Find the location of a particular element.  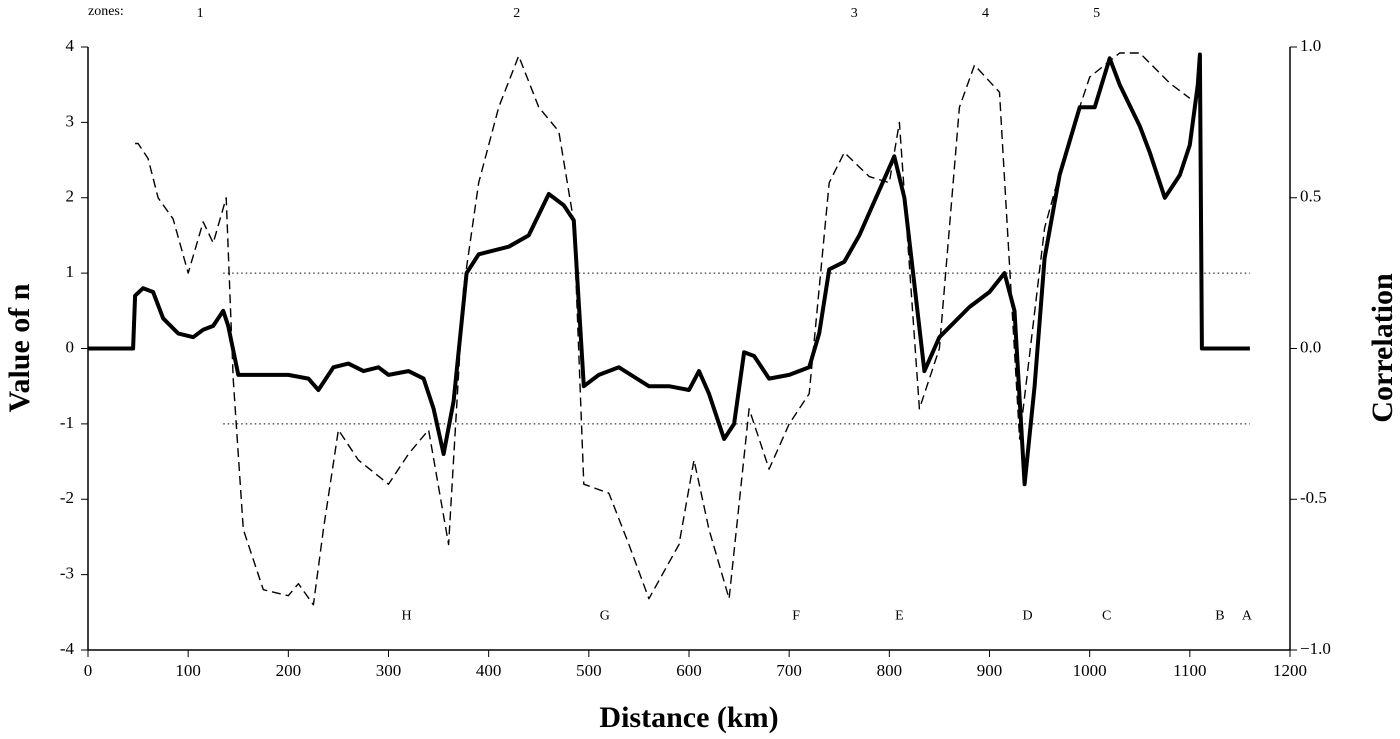

x-tick-label: 500 is located at coordinates (589, 670).